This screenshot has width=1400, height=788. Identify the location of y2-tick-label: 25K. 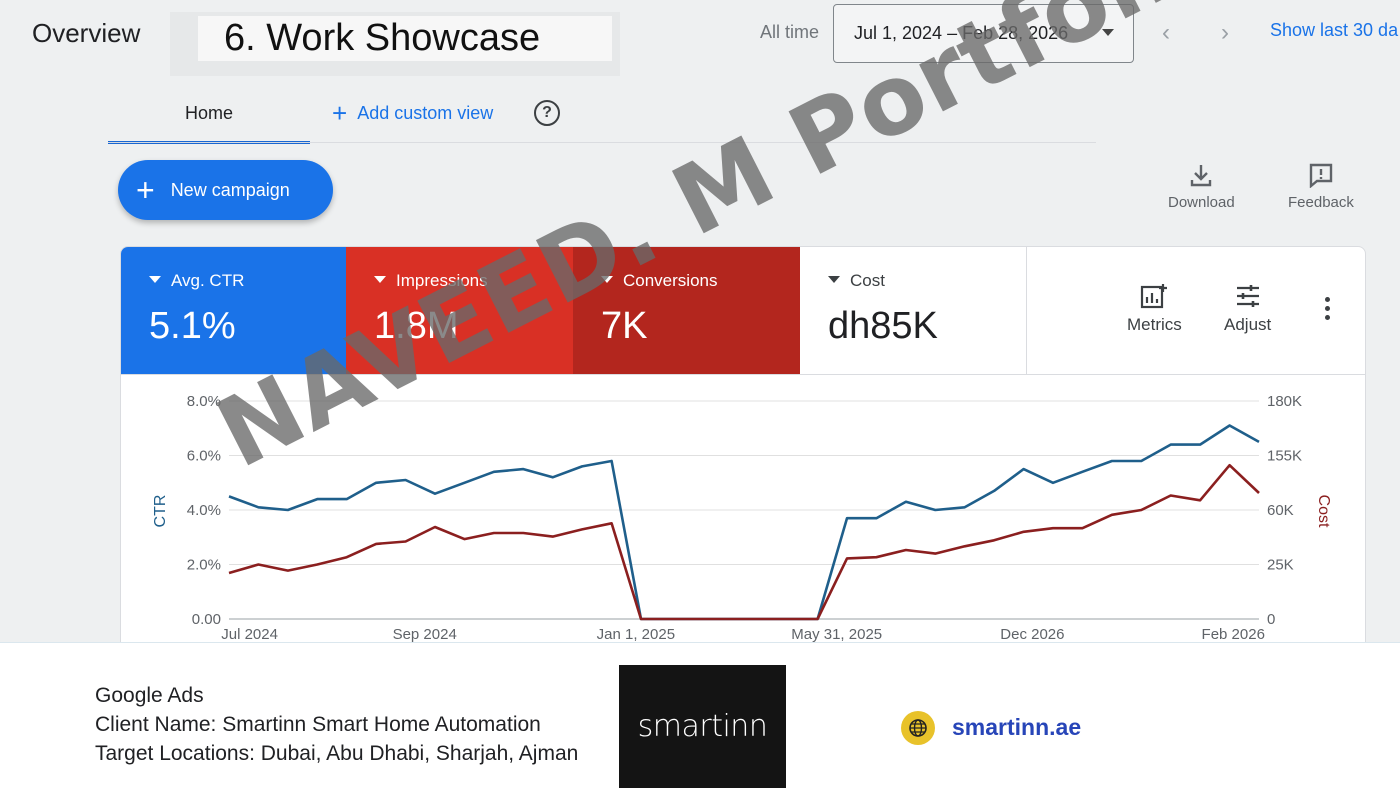
(1280, 565).